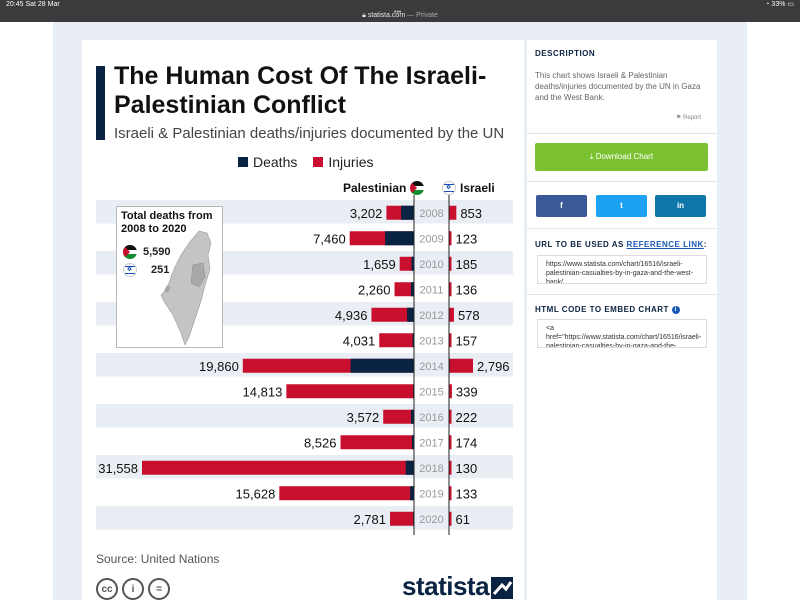  I want to click on inset-title: Total deaths from 2008 to 2020, so click(167, 222).